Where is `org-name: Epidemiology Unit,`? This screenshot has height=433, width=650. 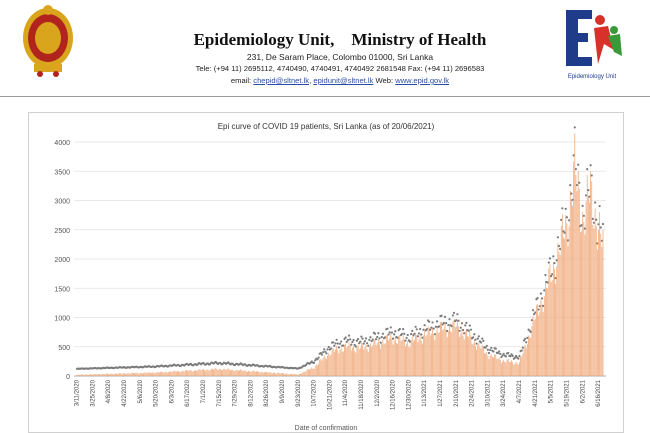 org-name: Epidemiology Unit, is located at coordinates (264, 39).